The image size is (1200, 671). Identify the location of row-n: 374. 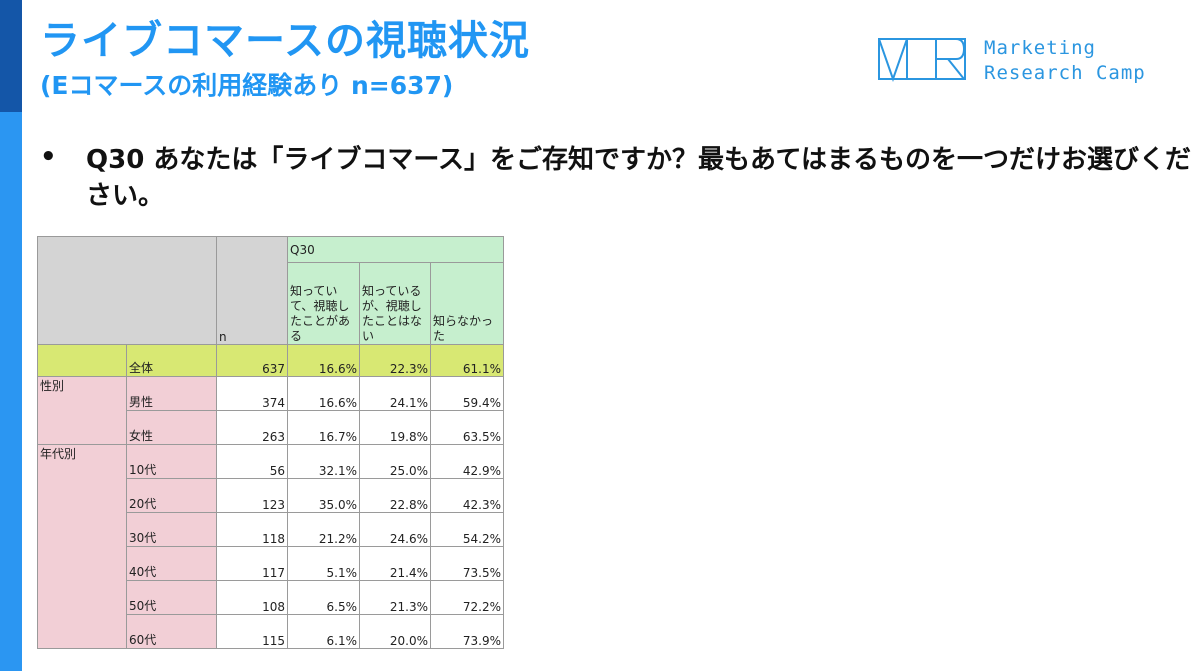
(252, 393).